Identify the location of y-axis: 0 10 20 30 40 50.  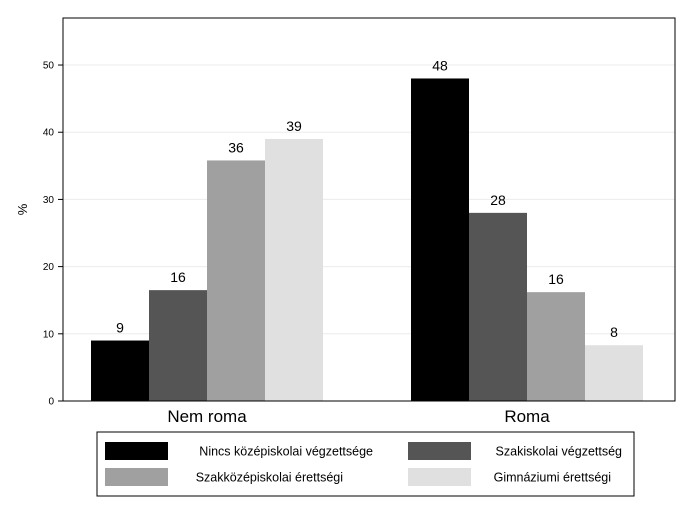
(53, 234).